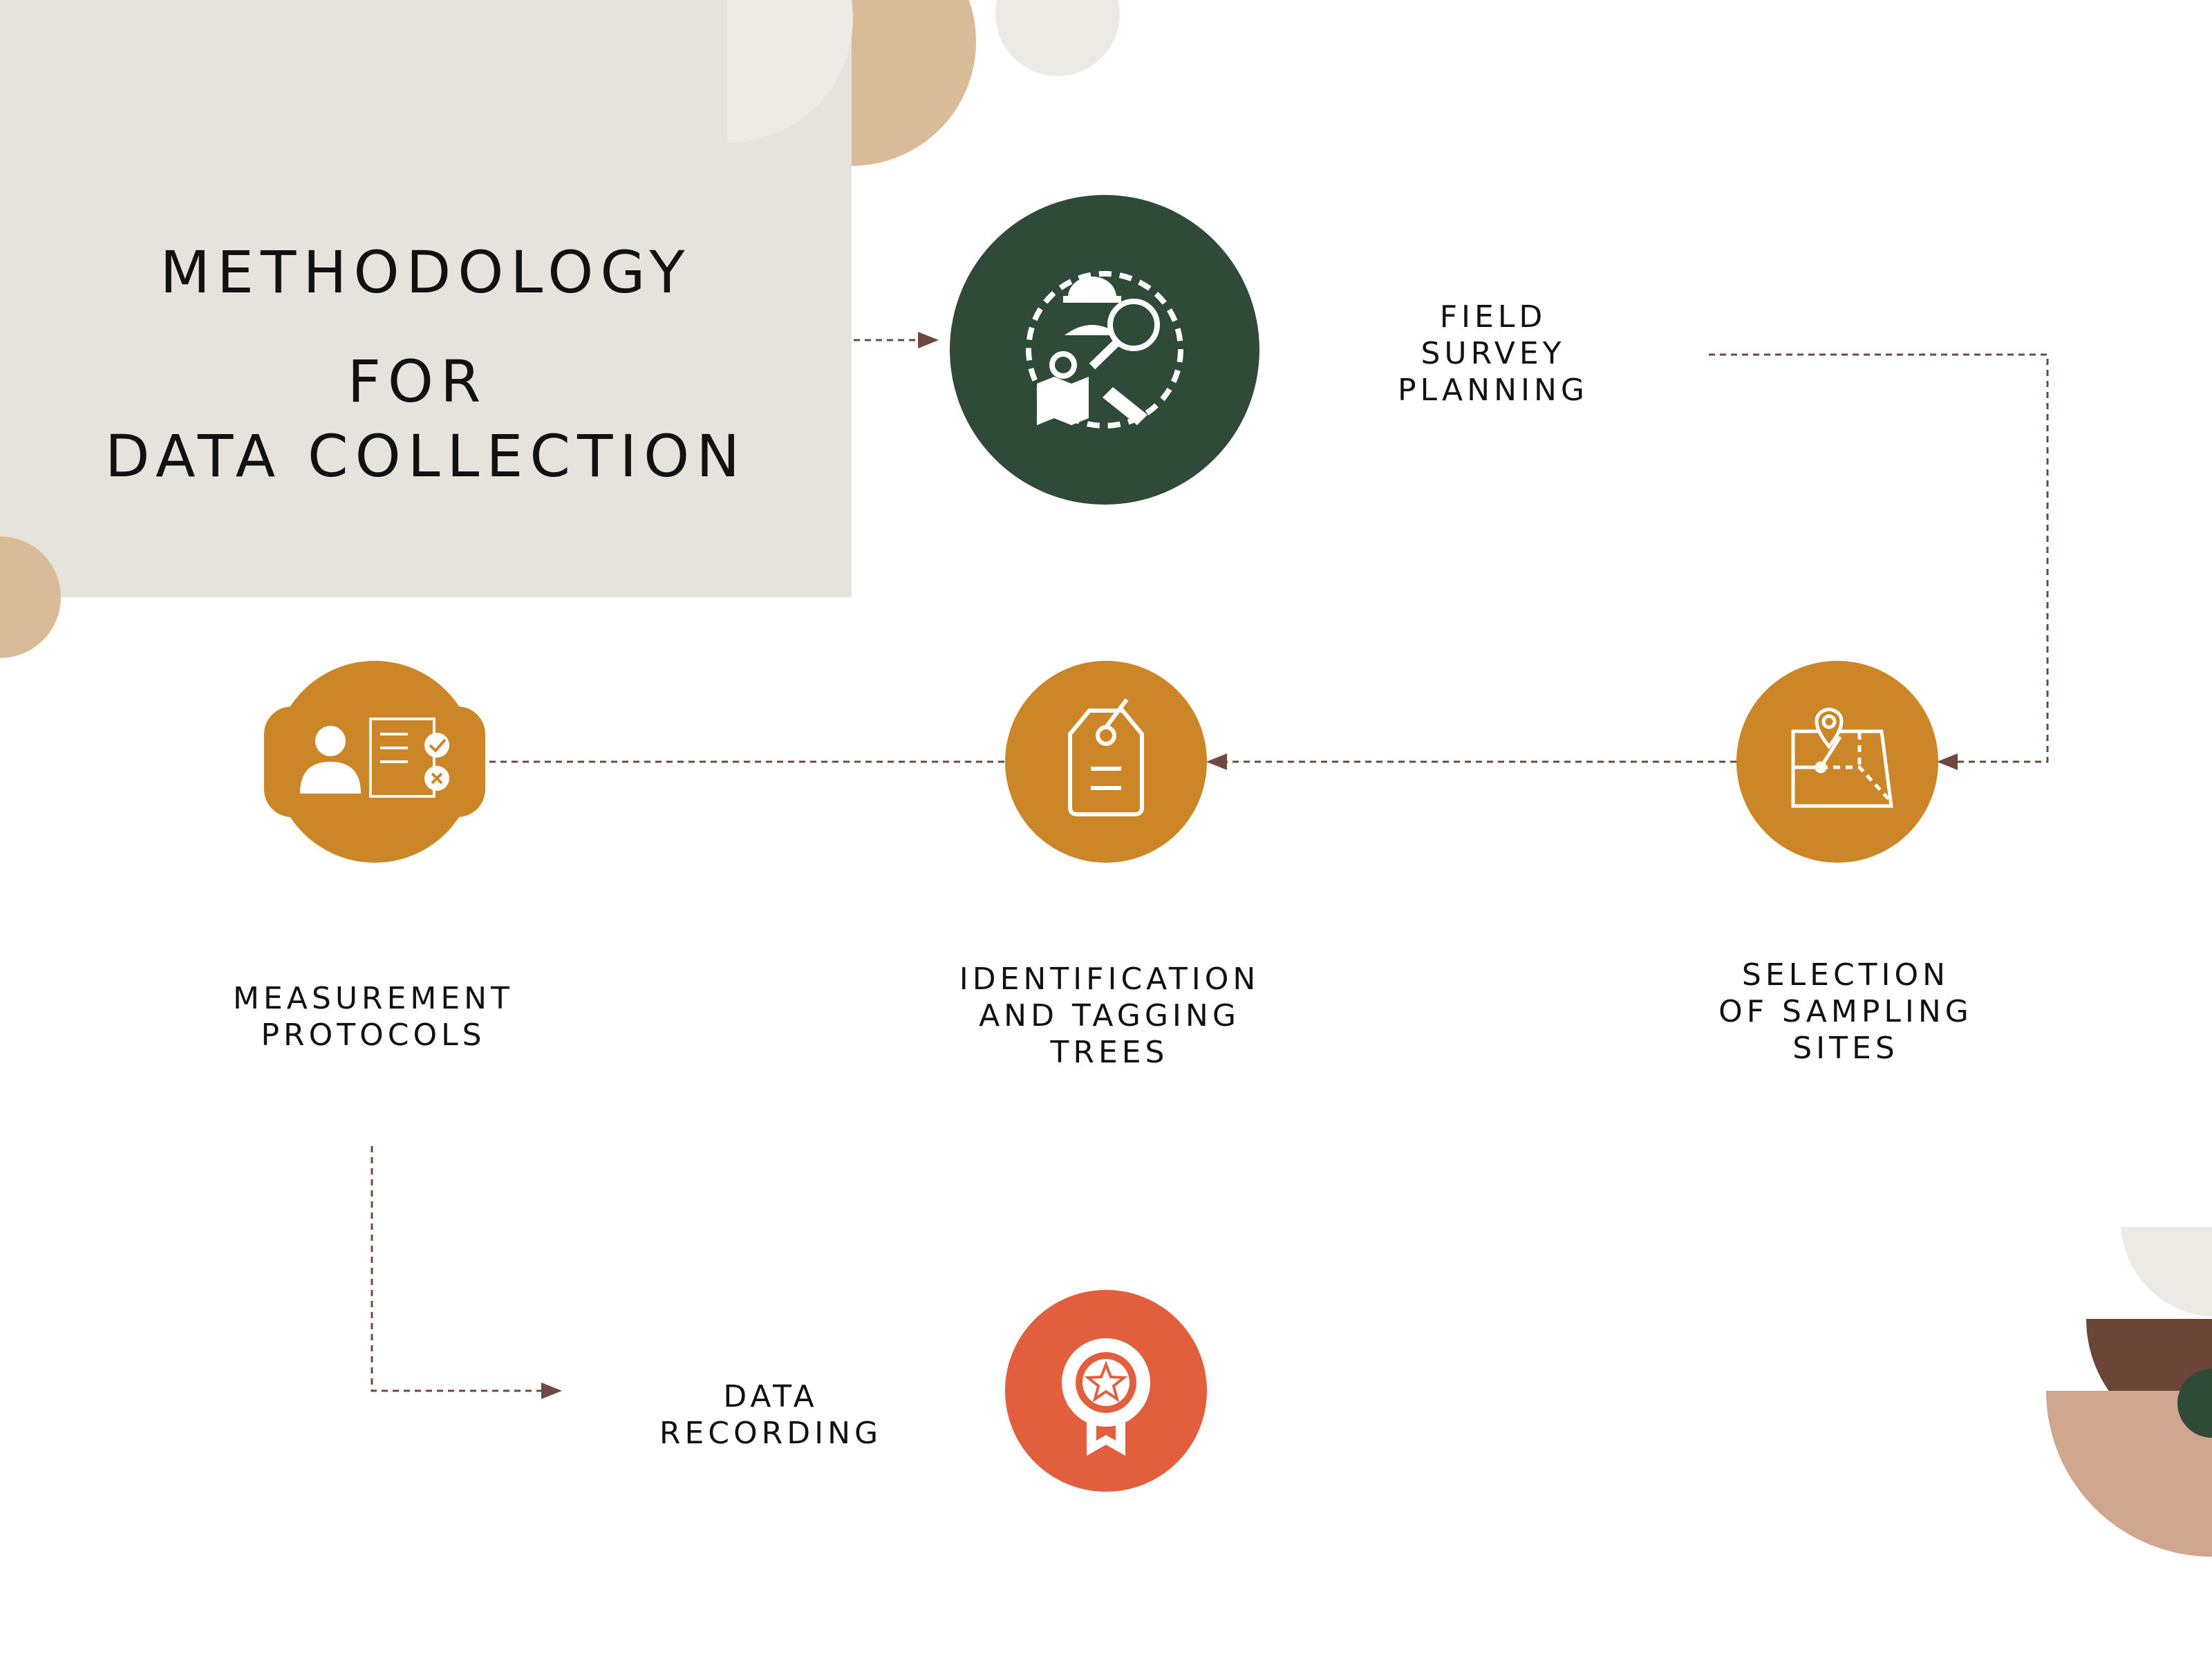  Describe the element at coordinates (426, 272) in the screenshot. I see `title-line-1: METHODOLOGY` at that location.